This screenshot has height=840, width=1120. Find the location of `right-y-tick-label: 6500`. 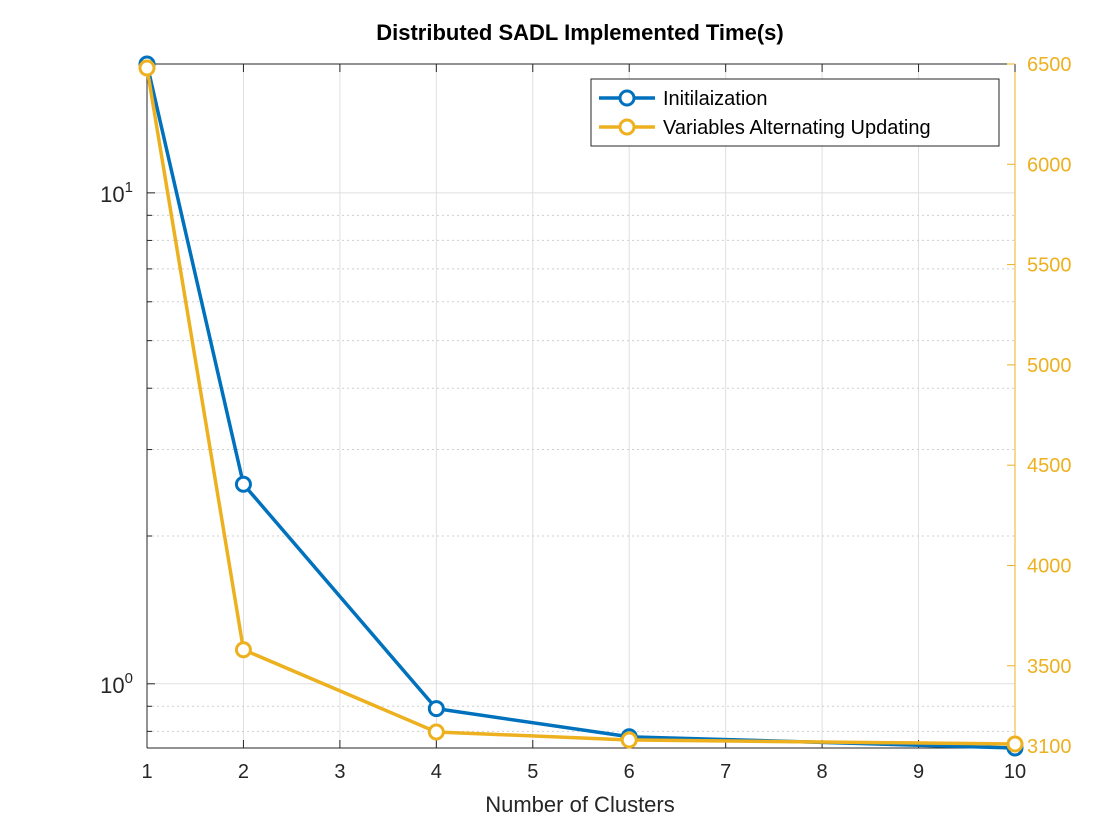

right-y-tick-label: 6500 is located at coordinates (1049, 65).